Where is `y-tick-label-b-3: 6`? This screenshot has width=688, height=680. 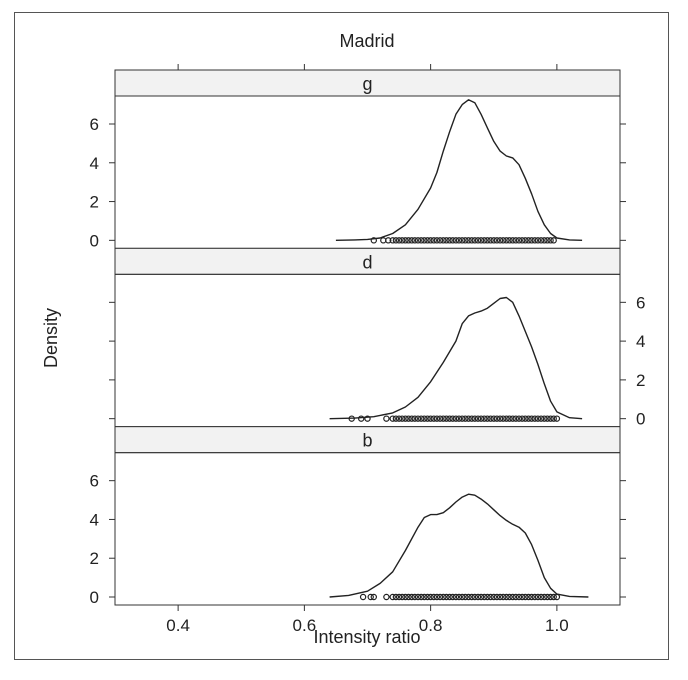
y-tick-label-b-3: 6 is located at coordinates (94, 481).